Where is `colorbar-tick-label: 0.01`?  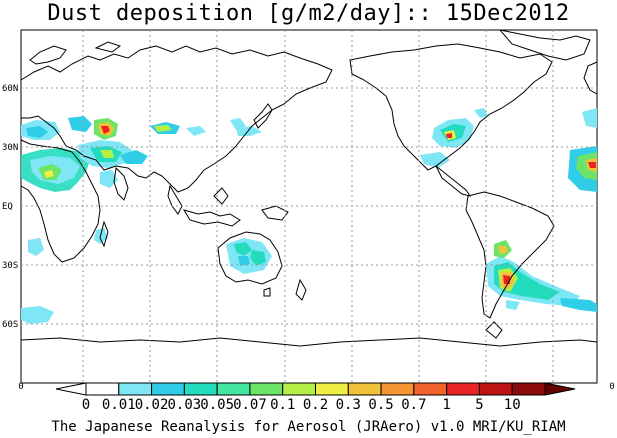 colorbar-tick-label: 0.01 is located at coordinates (119, 405).